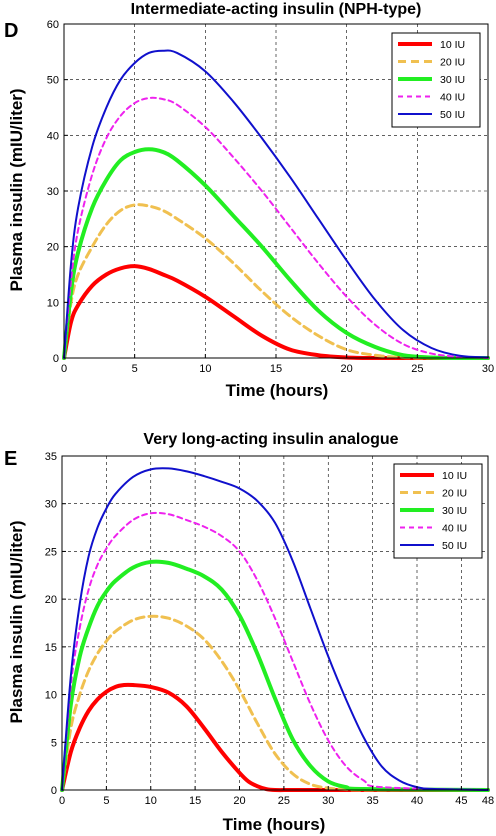 This screenshot has height=836, width=496. What do you see at coordinates (51, 648) in the screenshot?
I see `y-tick-label: 15` at bounding box center [51, 648].